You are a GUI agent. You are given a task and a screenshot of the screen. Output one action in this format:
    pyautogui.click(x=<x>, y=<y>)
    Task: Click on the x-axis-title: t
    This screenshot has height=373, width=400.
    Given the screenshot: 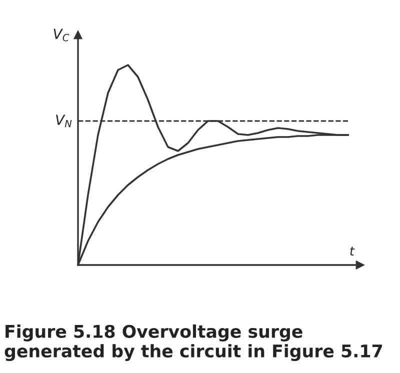 What is the action you would take?
    pyautogui.click(x=352, y=251)
    